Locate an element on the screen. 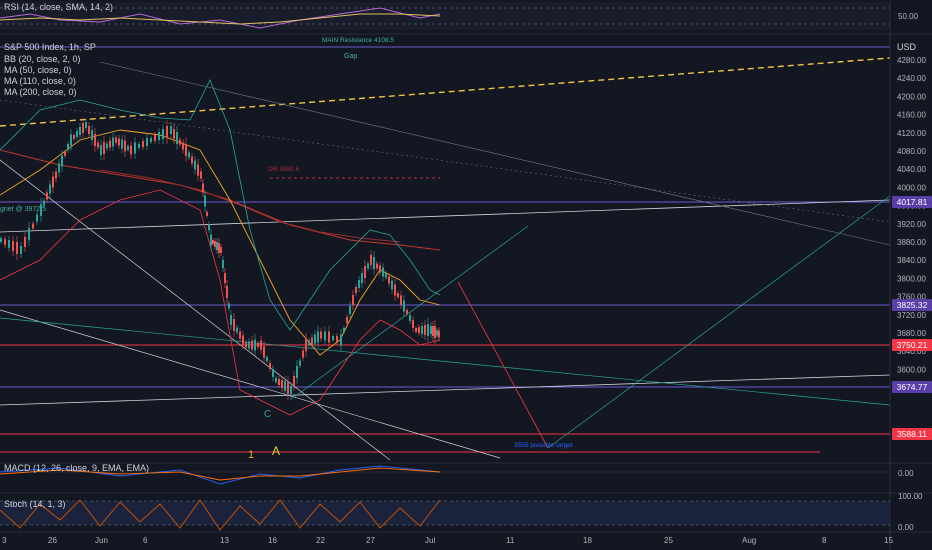  dr-label: DR 3982.6 is located at coordinates (283, 169).